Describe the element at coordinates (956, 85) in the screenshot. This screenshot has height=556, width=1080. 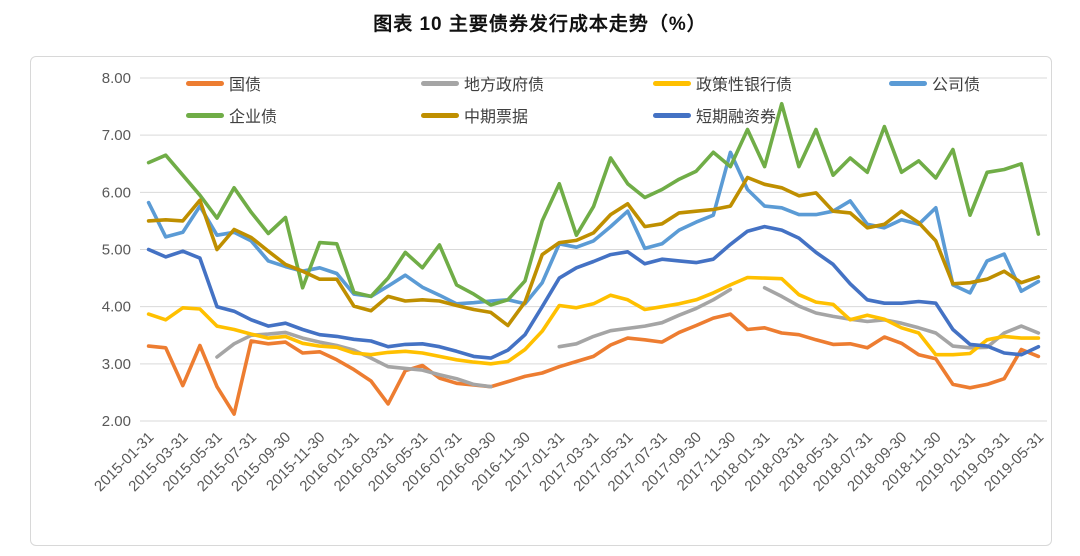
I see `legend-label: 公司债` at that location.